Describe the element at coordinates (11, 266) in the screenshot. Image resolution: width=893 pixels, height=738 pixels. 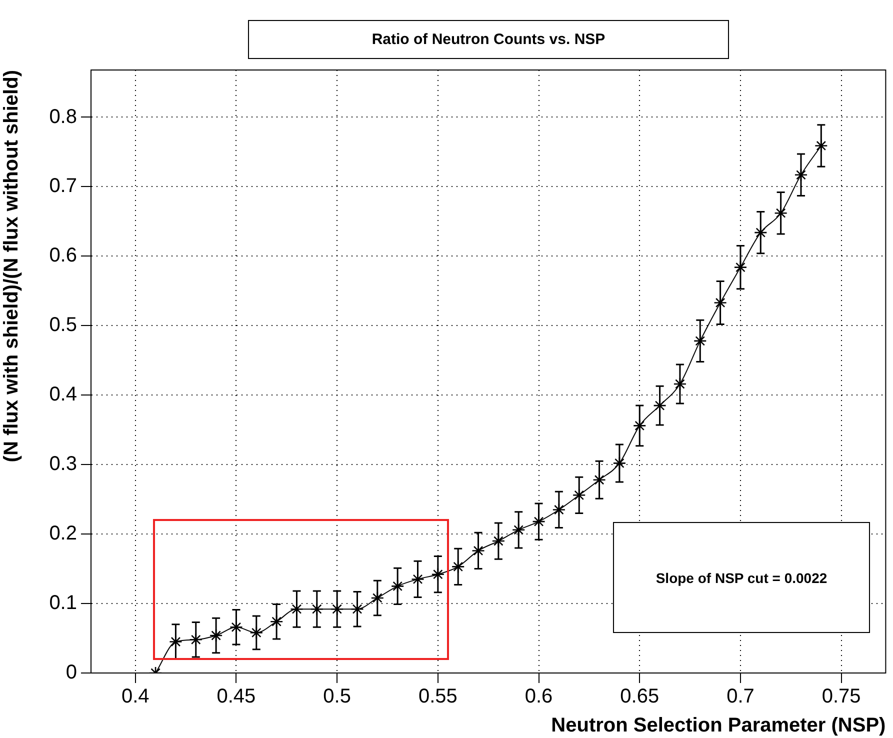
I see `y-axis-title: (N flux with shield)/(N flux without shield)` at that location.